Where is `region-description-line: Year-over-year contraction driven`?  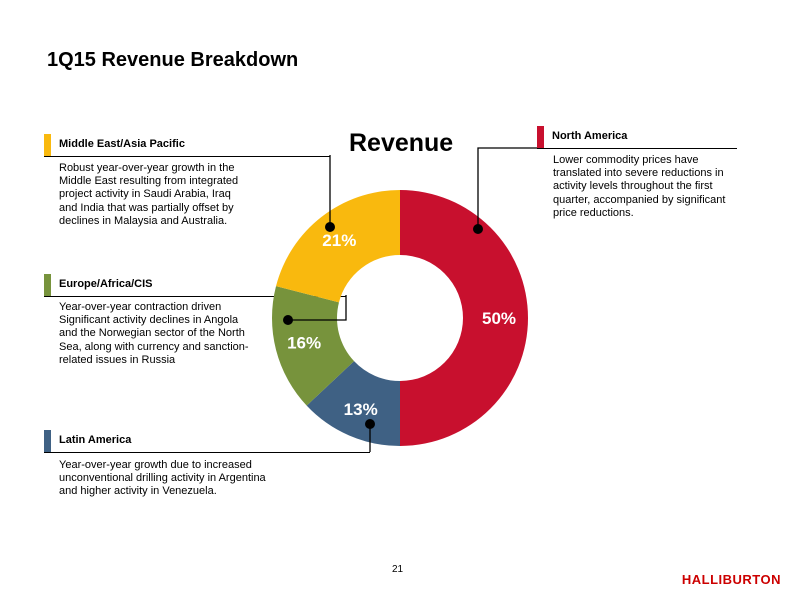 region-description-line: Year-over-year contraction driven is located at coordinates (140, 307).